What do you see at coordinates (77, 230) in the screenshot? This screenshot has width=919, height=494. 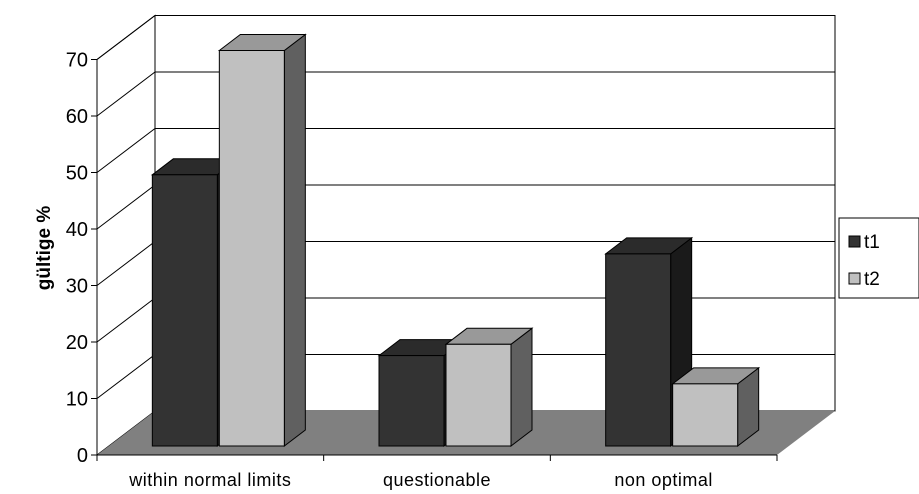 I see `y-tick-label: 40` at bounding box center [77, 230].